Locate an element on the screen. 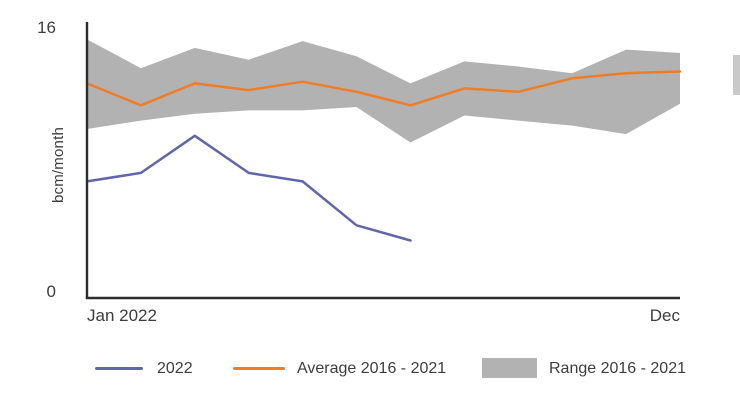 This screenshot has height=413, width=740. x-axis-label-end: Dec is located at coordinates (664, 315).